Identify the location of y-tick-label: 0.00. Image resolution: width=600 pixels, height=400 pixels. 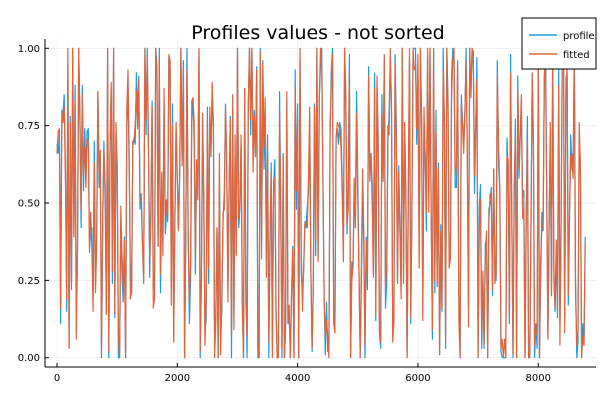
(29, 358).